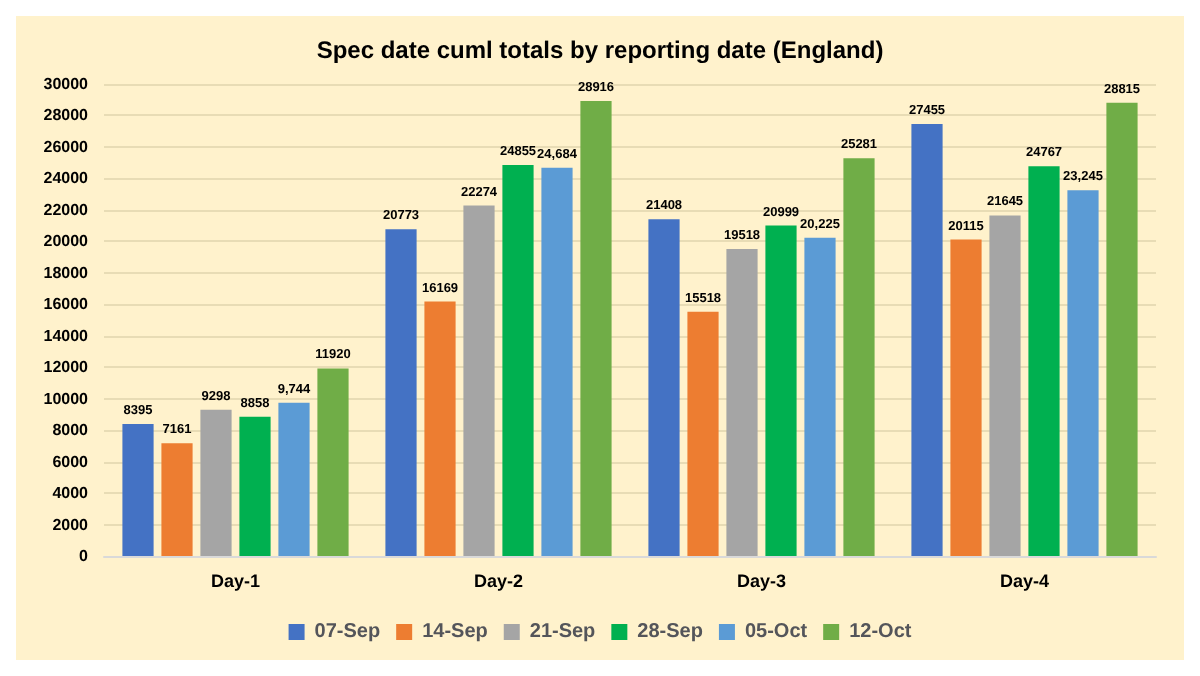 The image size is (1200, 676). I want to click on y-tick-label: 12000, so click(66, 367).